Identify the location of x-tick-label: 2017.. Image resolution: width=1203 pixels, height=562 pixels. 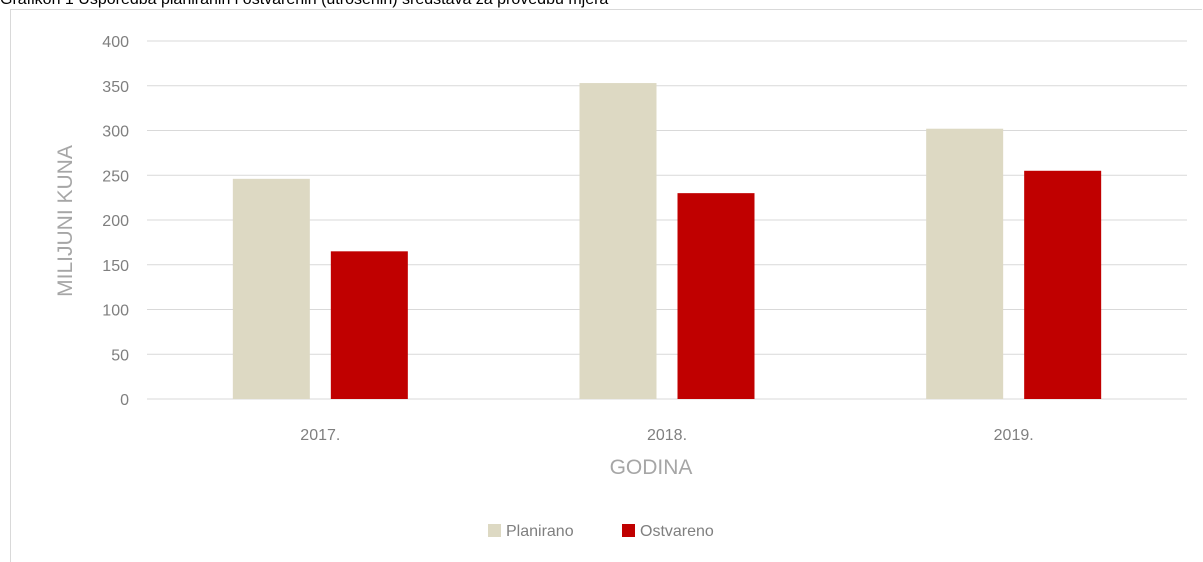
(320, 435).